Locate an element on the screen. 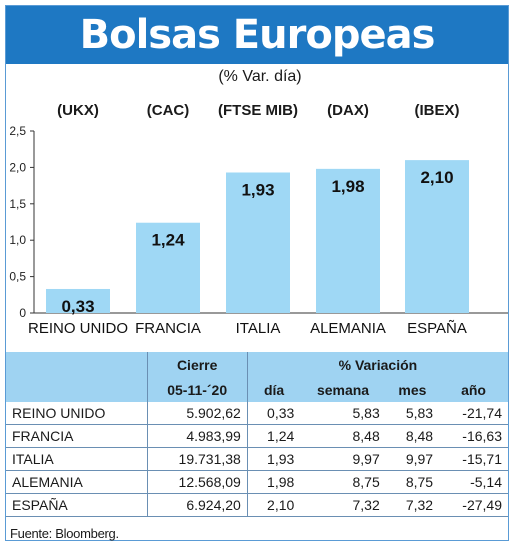  index-label-dax: (DAX) is located at coordinates (348, 110).